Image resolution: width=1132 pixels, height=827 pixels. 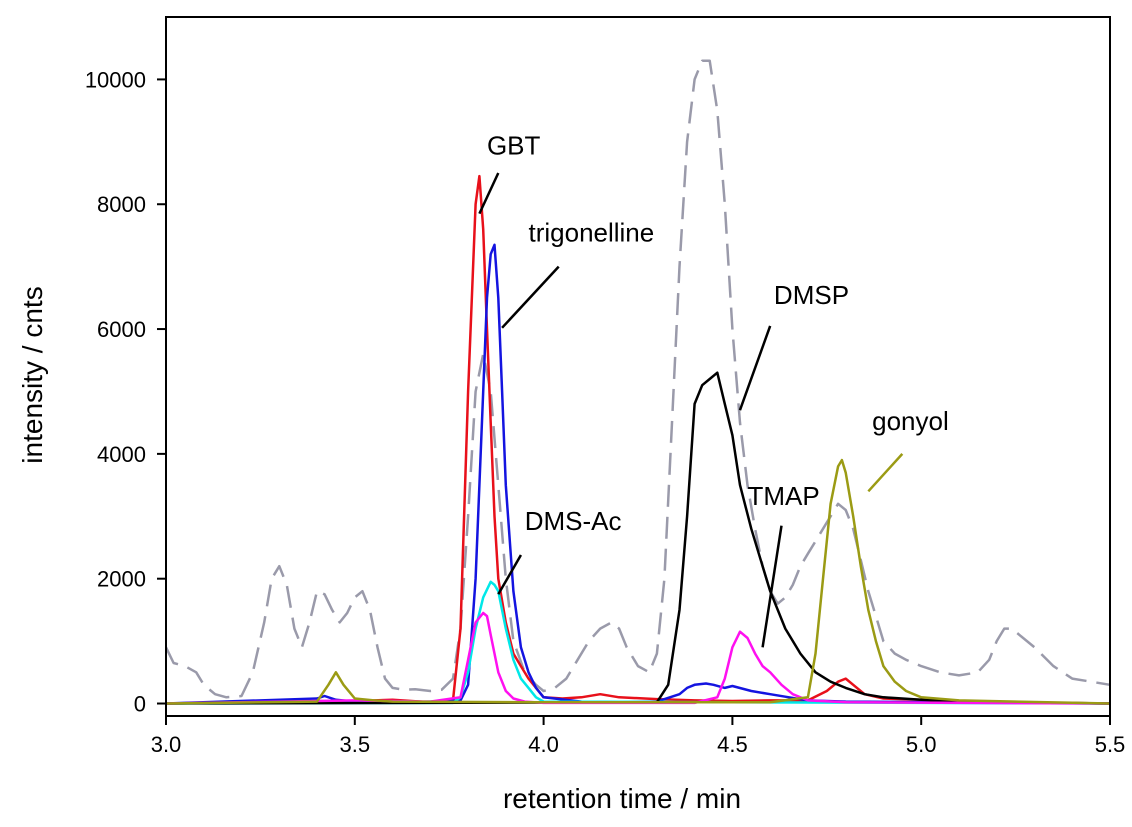 What do you see at coordinates (121, 204) in the screenshot?
I see `y-tick-label: 8000` at bounding box center [121, 204].